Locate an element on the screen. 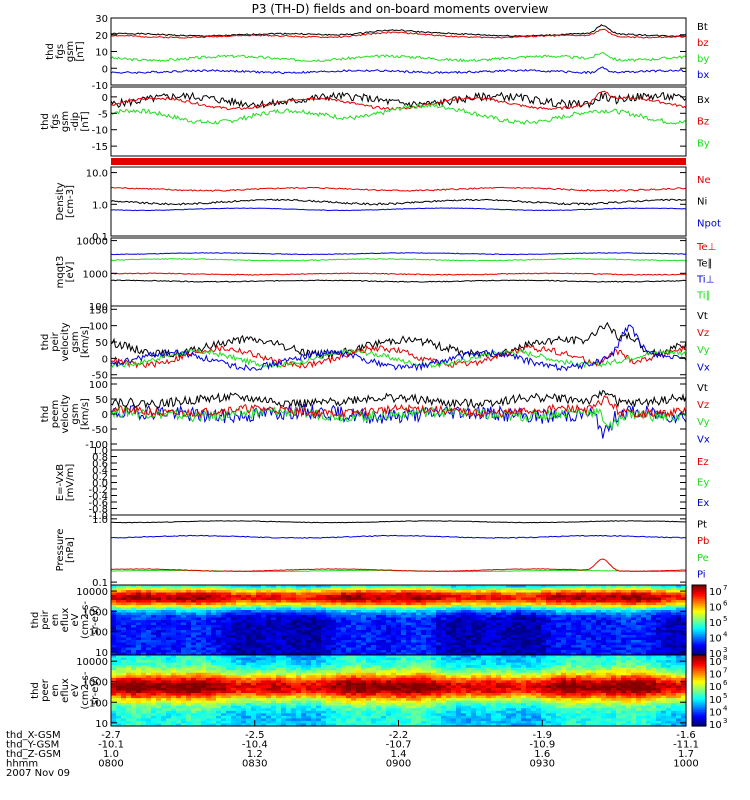 This screenshot has height=800, width=750. y-axis-label: Pressure is located at coordinates (60, 550).